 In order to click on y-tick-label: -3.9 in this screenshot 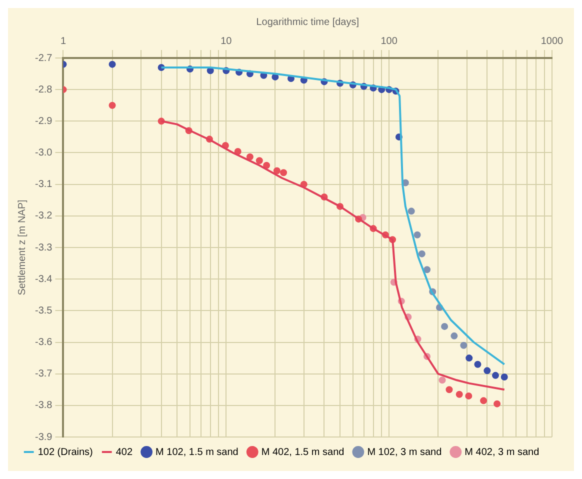, I will do `click(43, 437)`.